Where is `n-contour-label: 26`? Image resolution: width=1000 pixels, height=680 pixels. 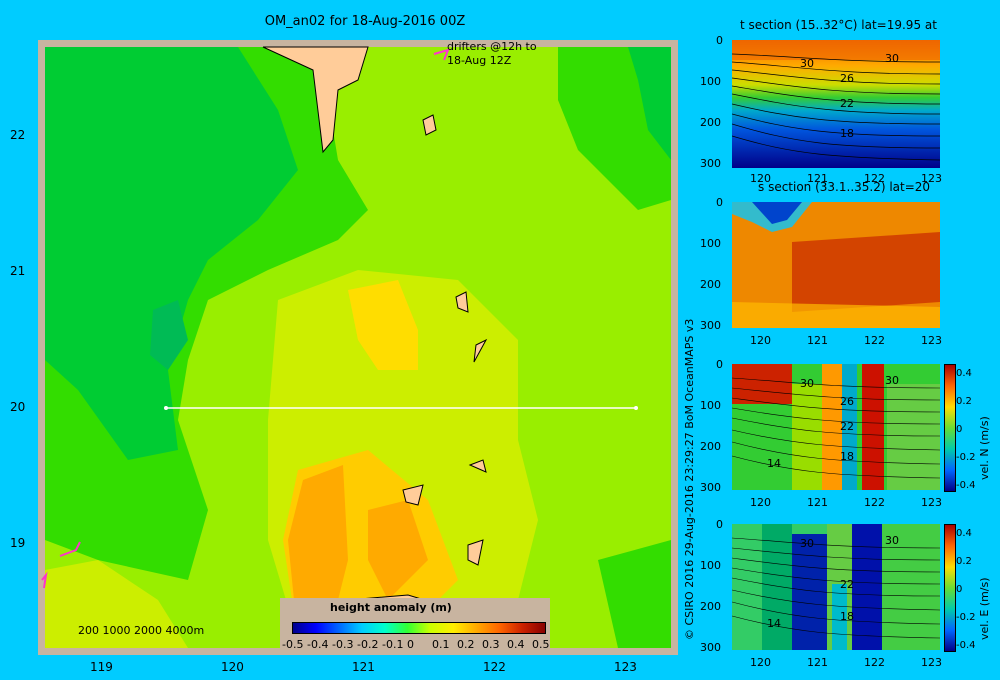
n-contour-label: 26 is located at coordinates (847, 401).